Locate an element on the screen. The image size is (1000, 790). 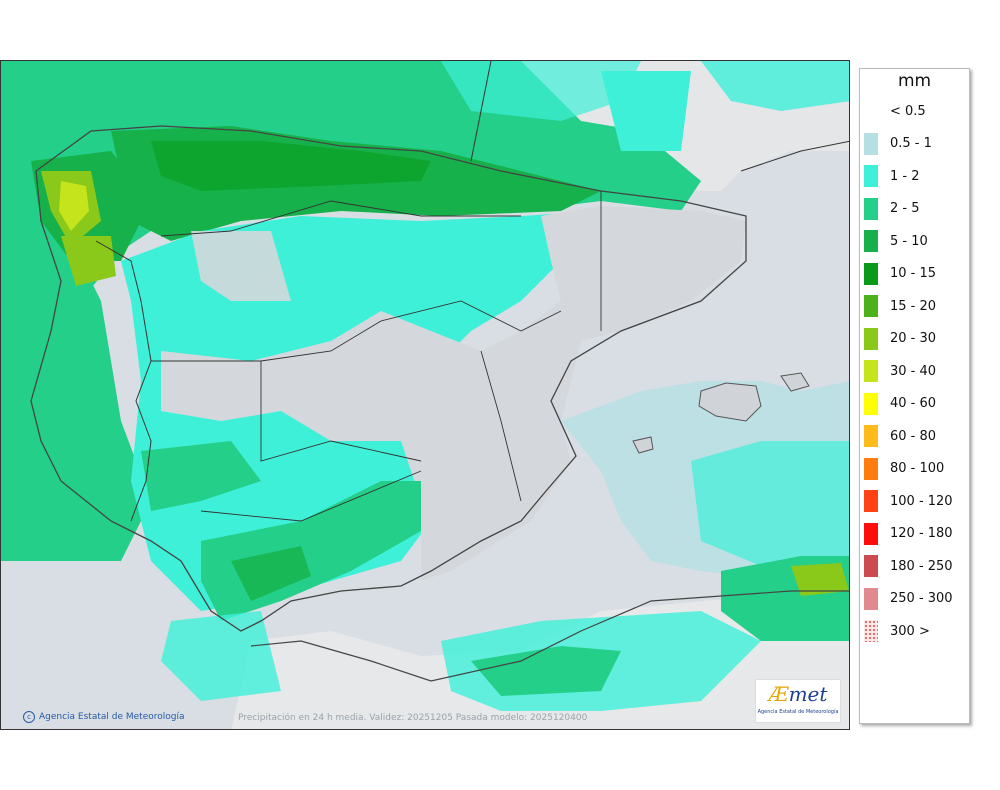
legend-item: 100 - 120 is located at coordinates (914, 501).